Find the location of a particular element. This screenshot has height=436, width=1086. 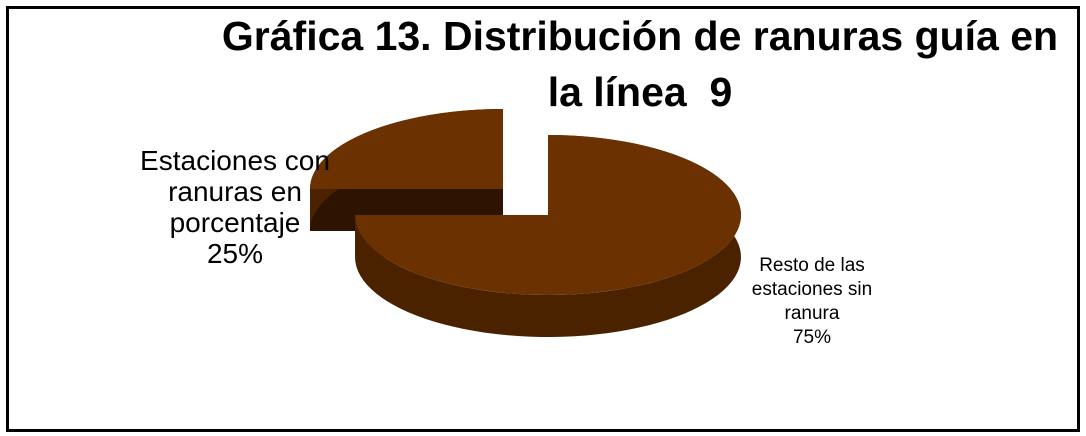

value-label: 75% is located at coordinates (812, 337).